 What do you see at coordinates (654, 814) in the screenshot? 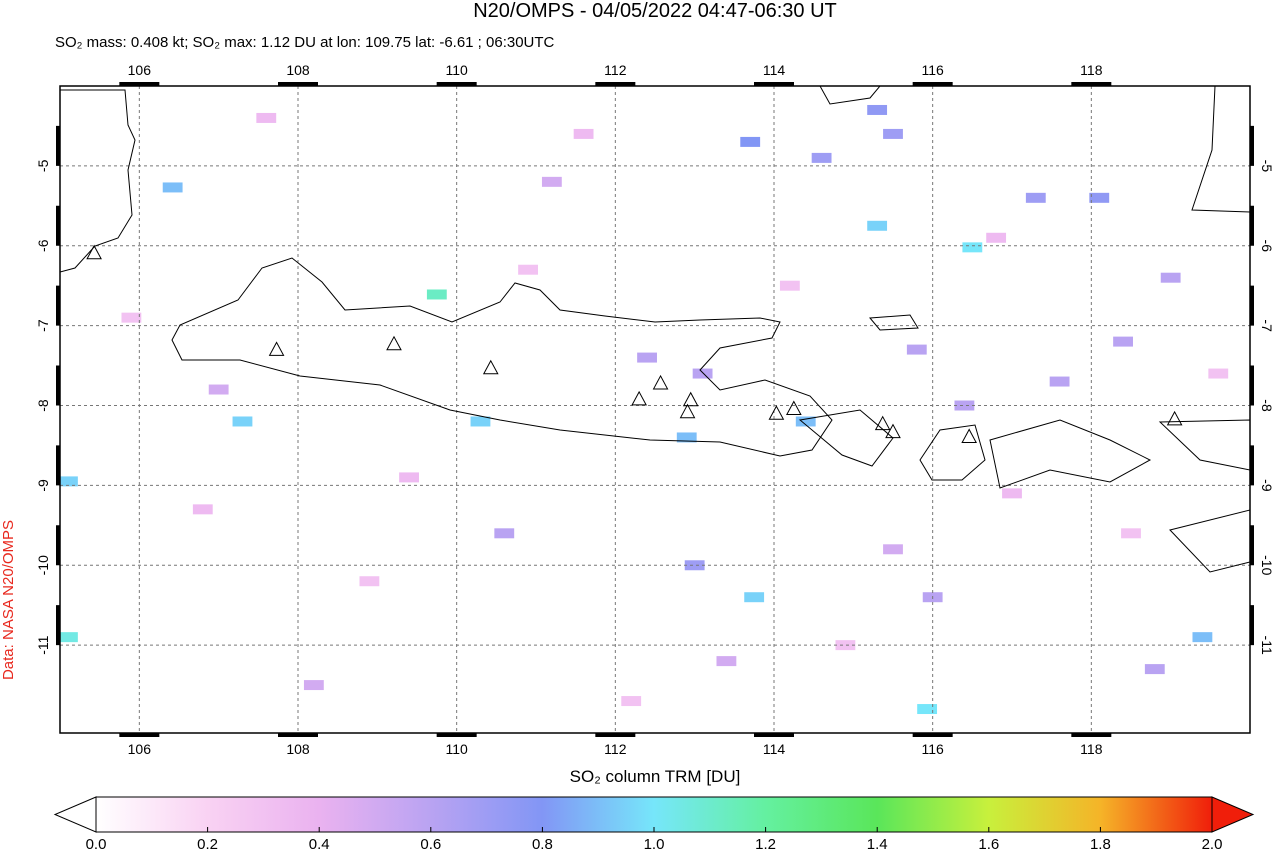
I see `colorbar` at bounding box center [654, 814].